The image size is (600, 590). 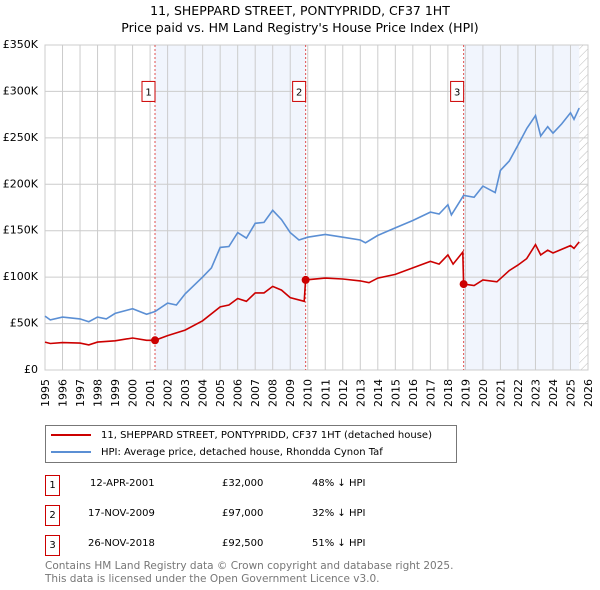 What do you see at coordinates (52, 515) in the screenshot?
I see `transaction-badge: 2` at bounding box center [52, 515].